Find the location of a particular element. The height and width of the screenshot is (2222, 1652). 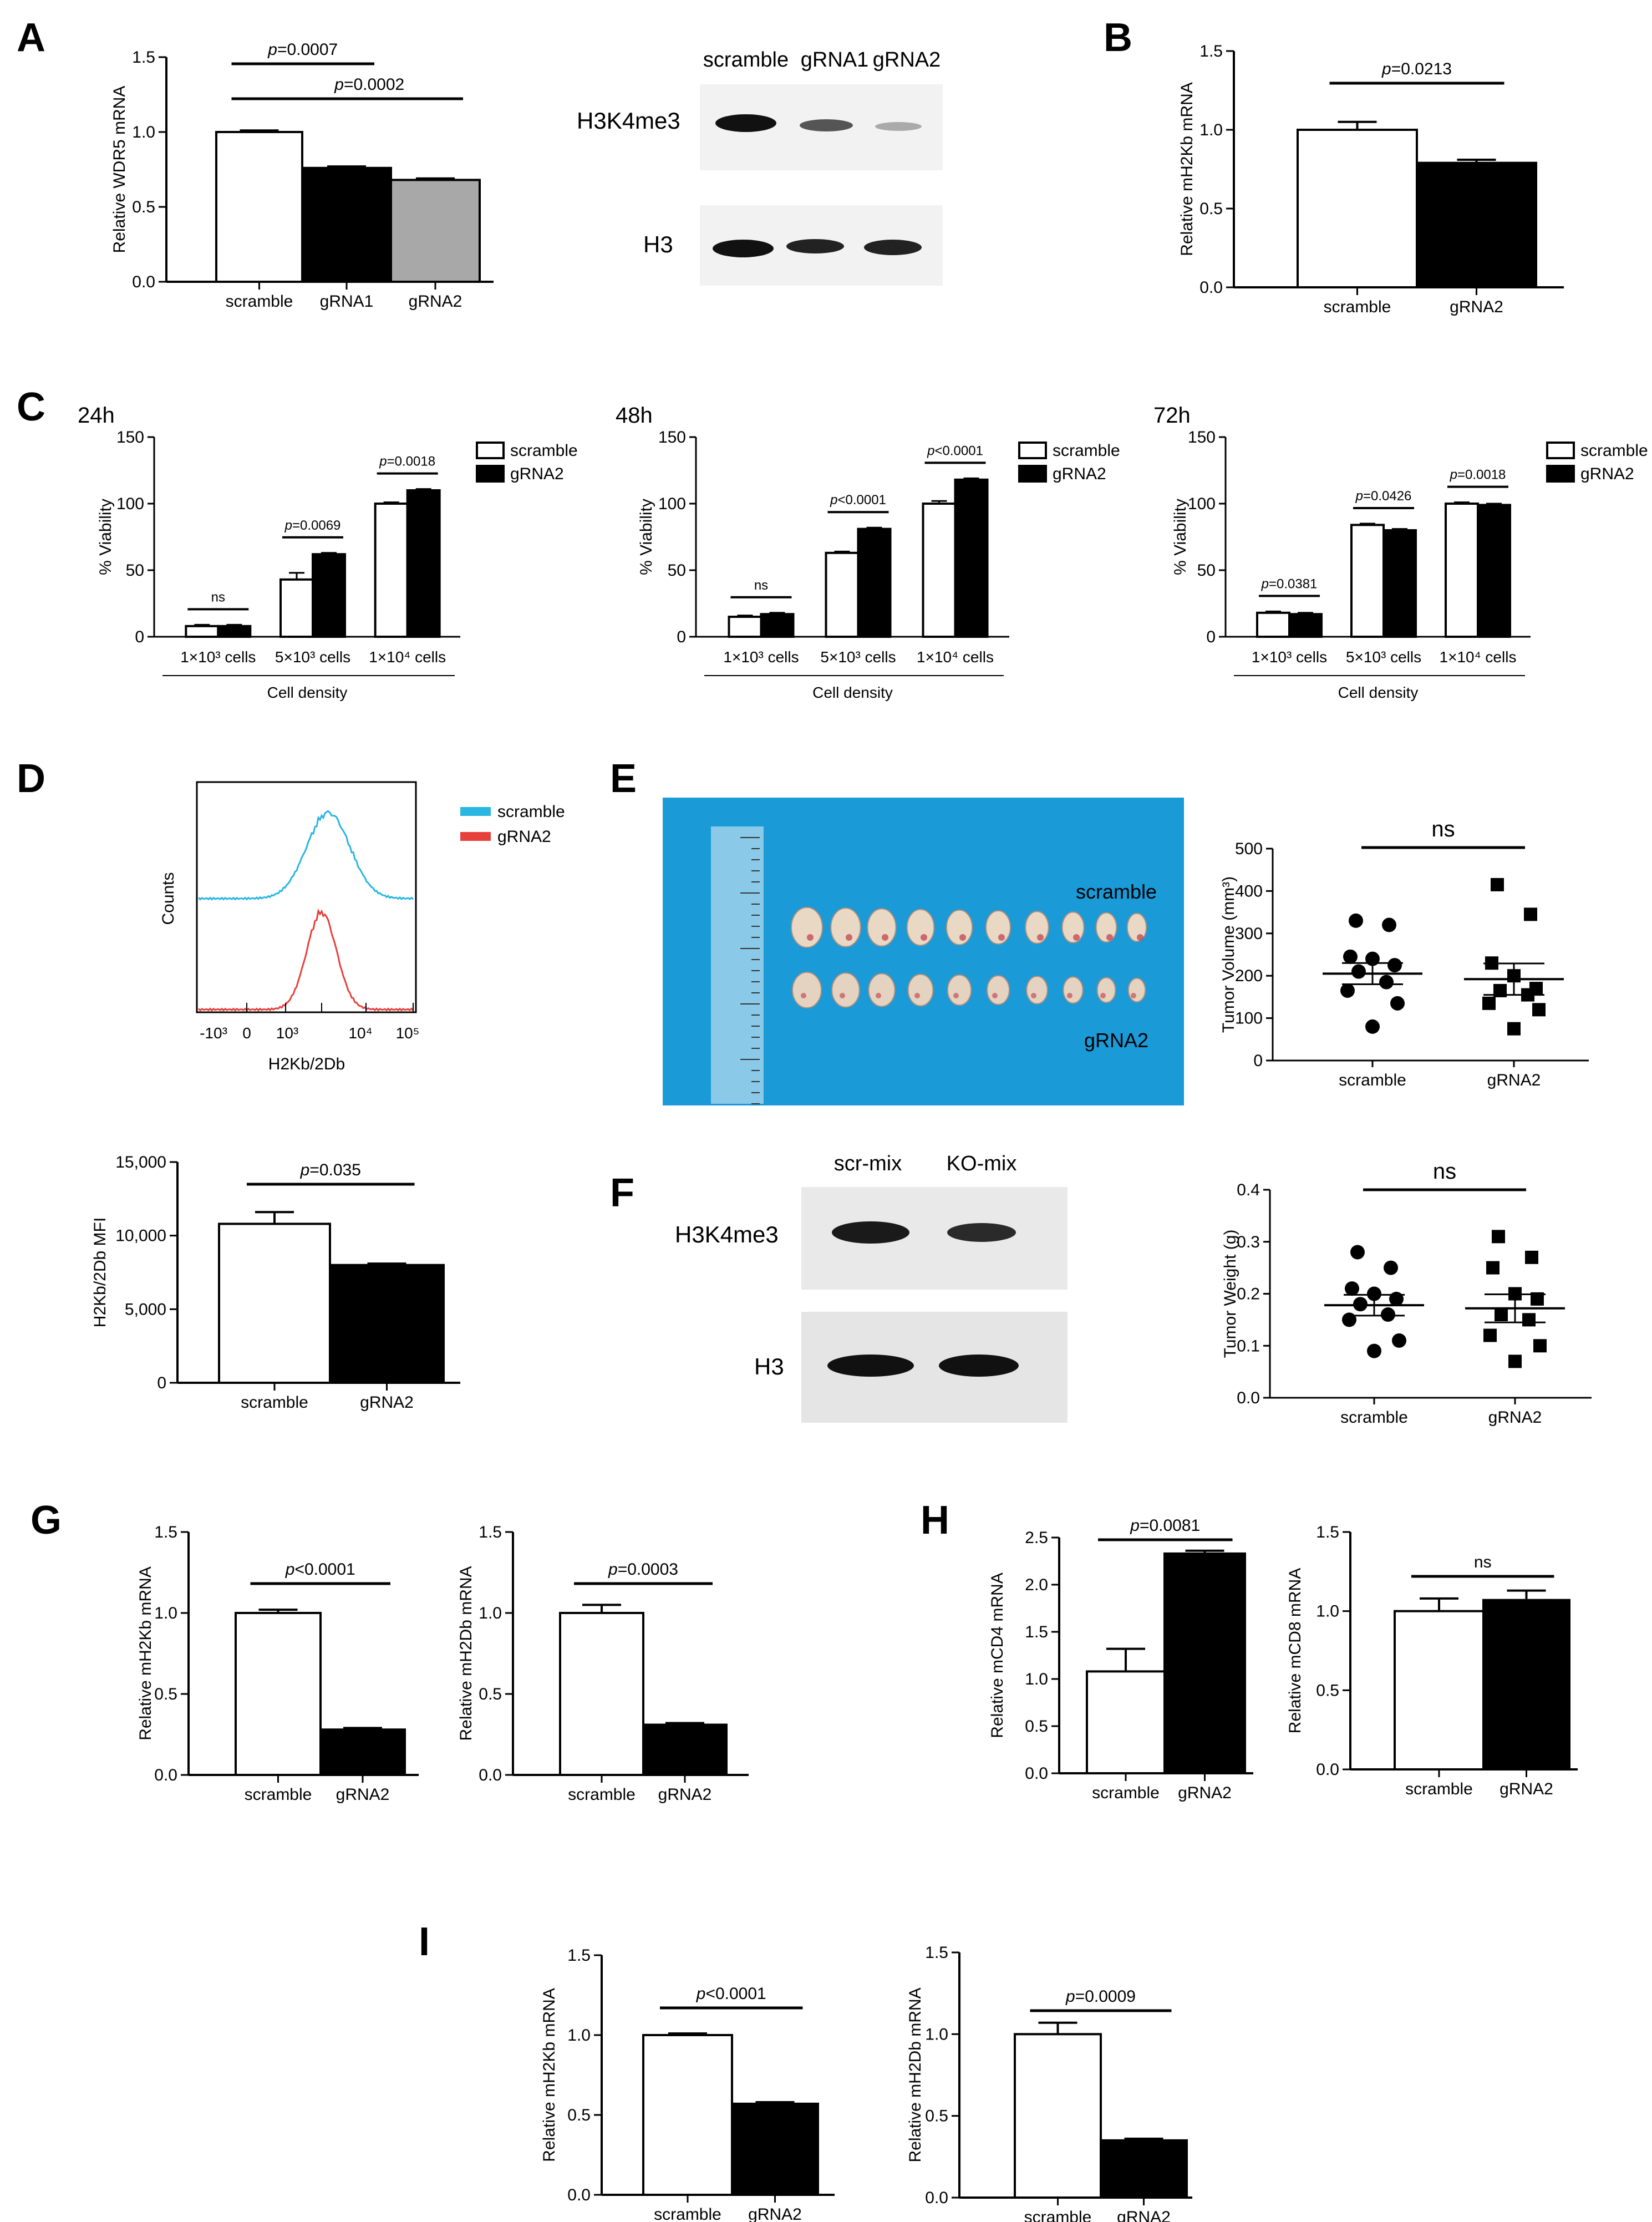

western-f-lane-2: KO-mix is located at coordinates (982, 1163).